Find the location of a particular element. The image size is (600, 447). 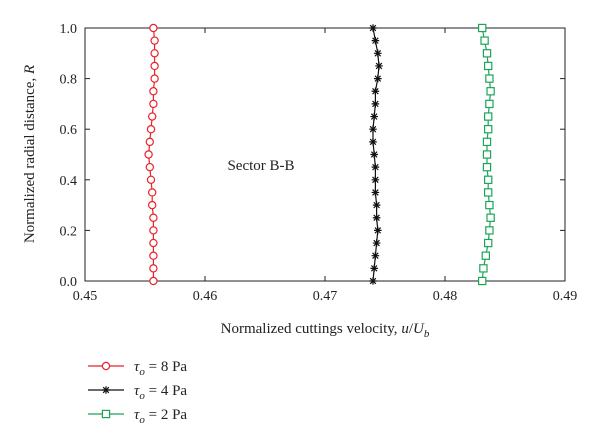

y-tick-label: 1.0 is located at coordinates (69, 29).